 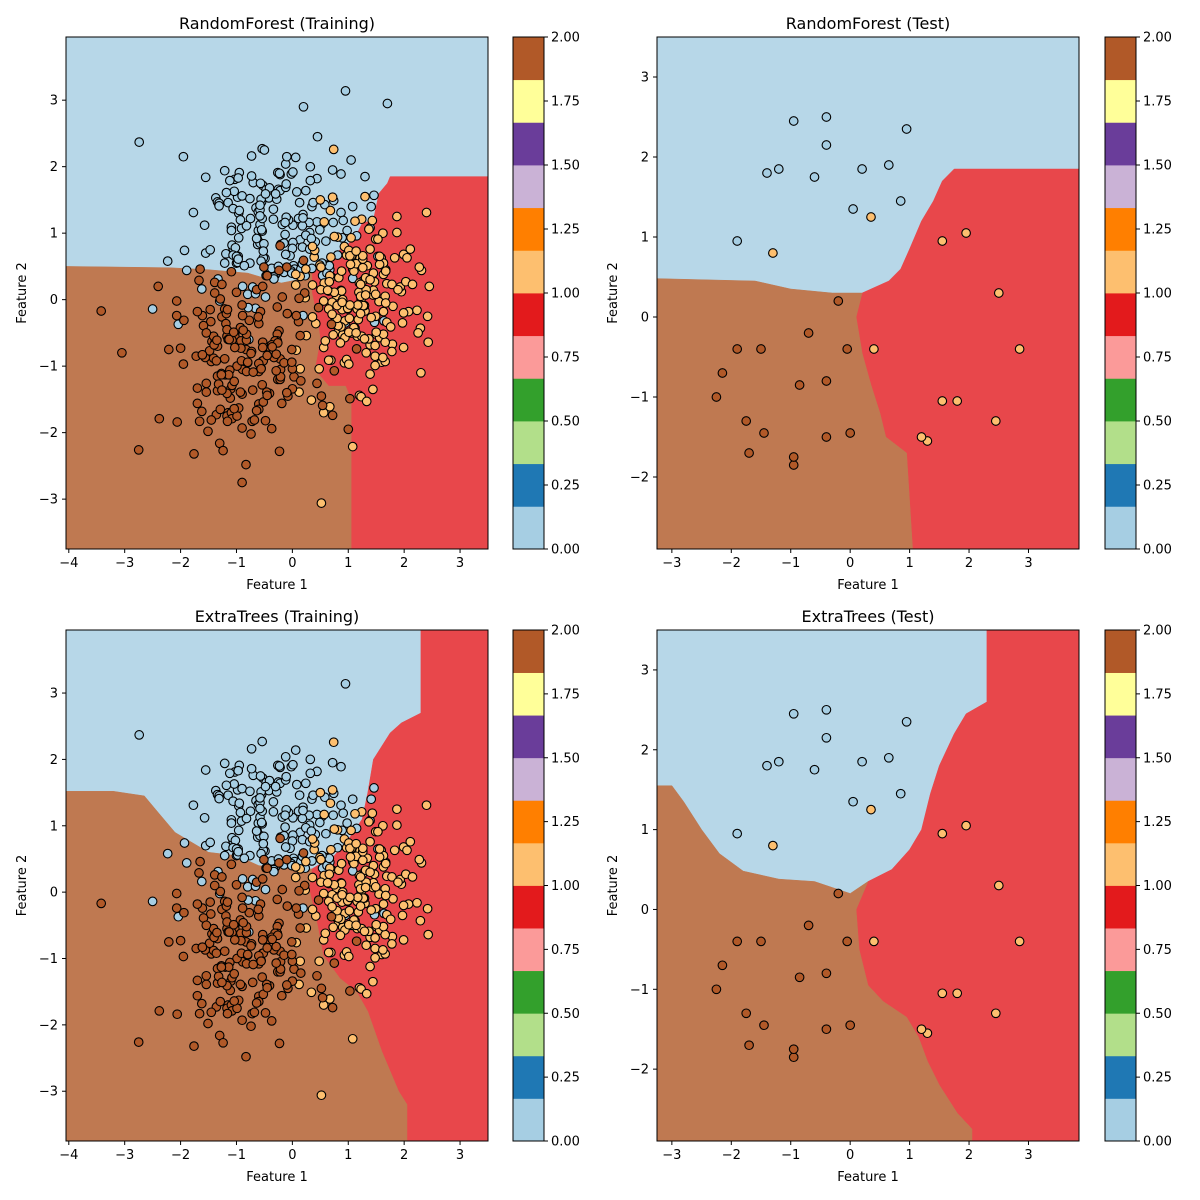 What do you see at coordinates (790, 563) in the screenshot?
I see `x-tick-label: −1` at bounding box center [790, 563].